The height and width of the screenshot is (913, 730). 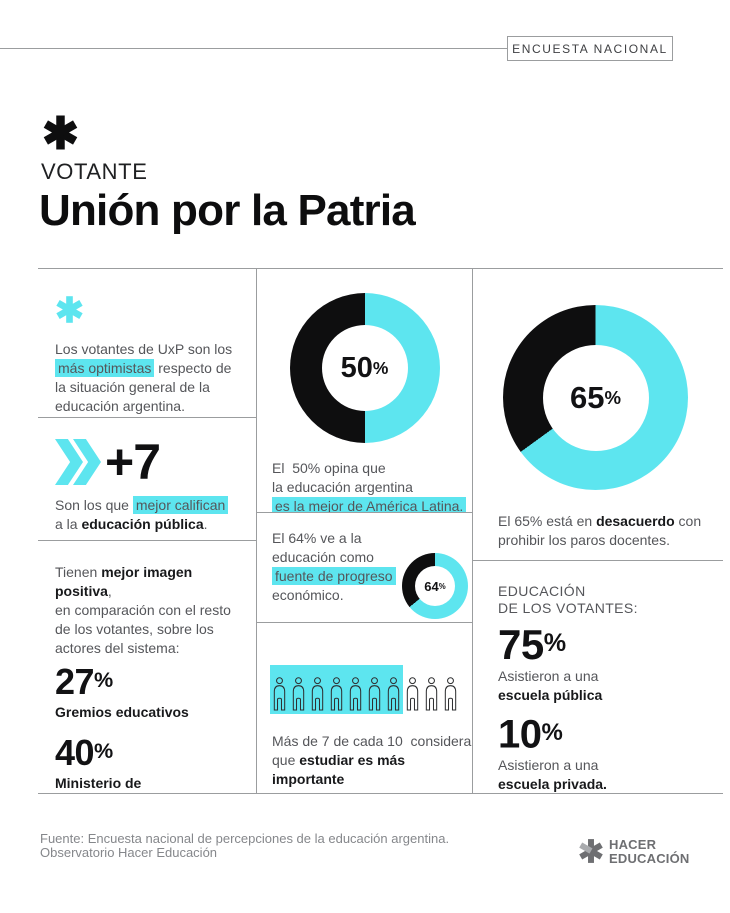 I want to click on text-segment: ., so click(x=205, y=524).